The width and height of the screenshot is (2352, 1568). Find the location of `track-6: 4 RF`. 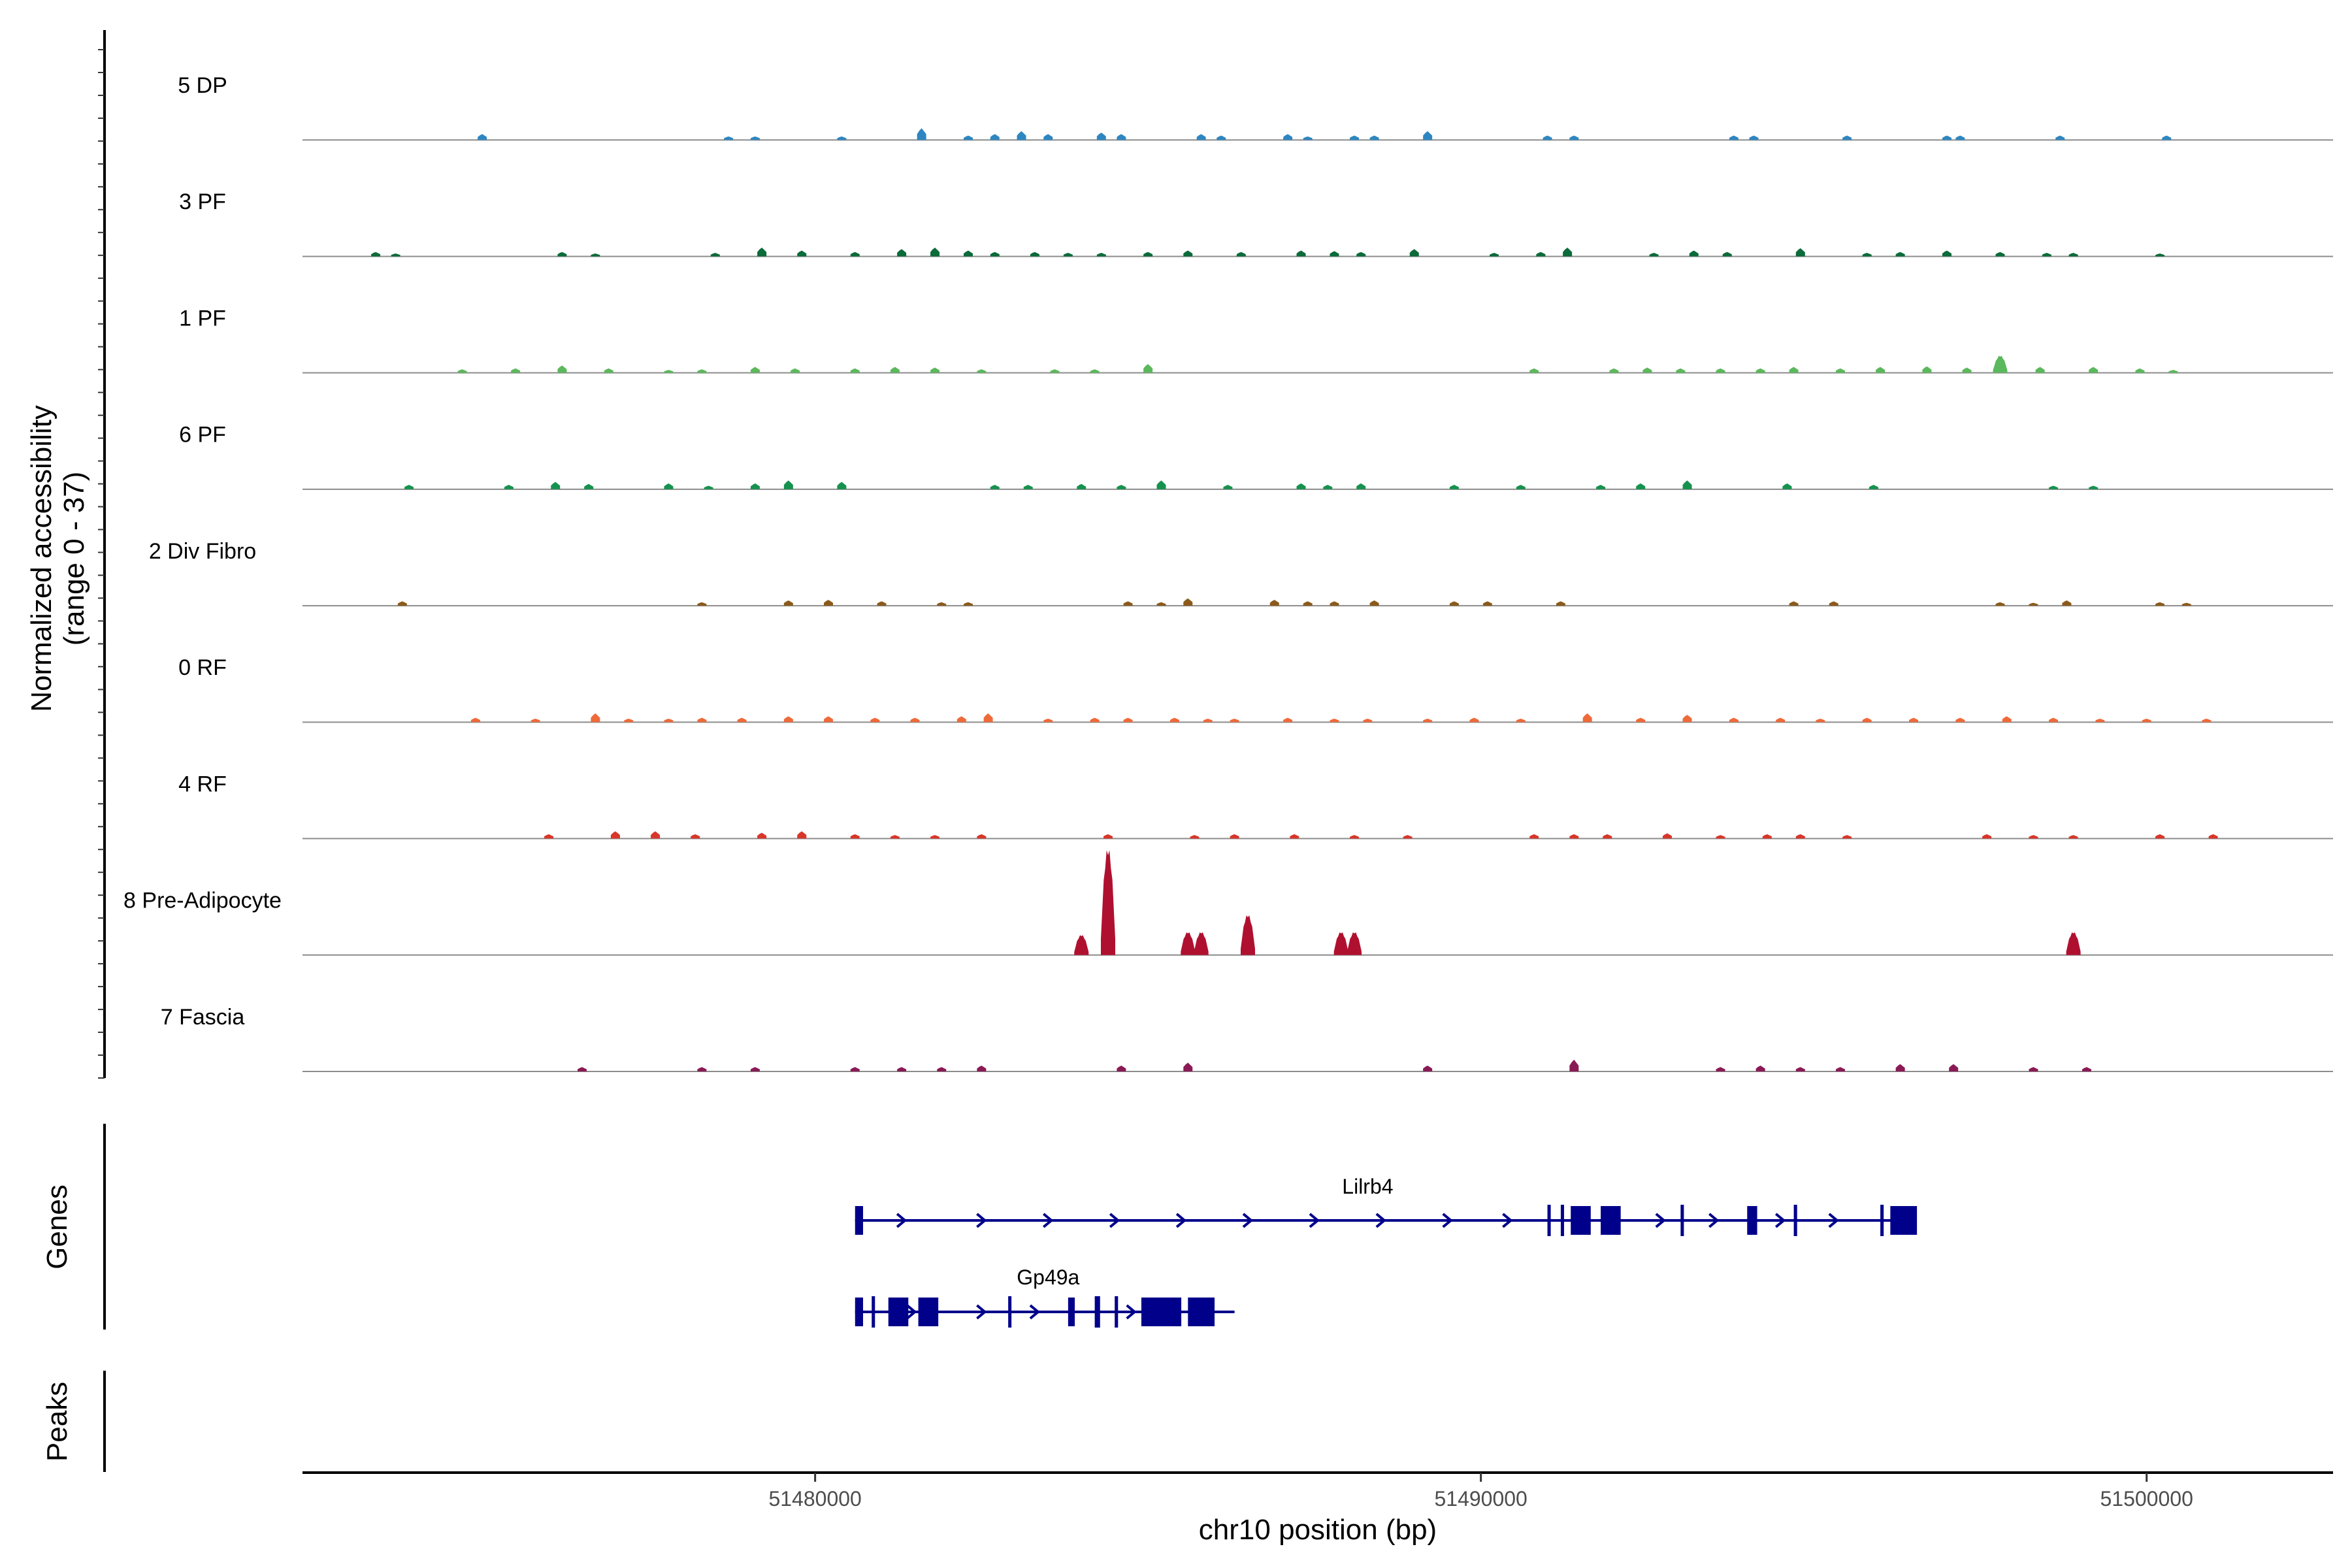

track-6: 4 RF is located at coordinates (1255, 806).